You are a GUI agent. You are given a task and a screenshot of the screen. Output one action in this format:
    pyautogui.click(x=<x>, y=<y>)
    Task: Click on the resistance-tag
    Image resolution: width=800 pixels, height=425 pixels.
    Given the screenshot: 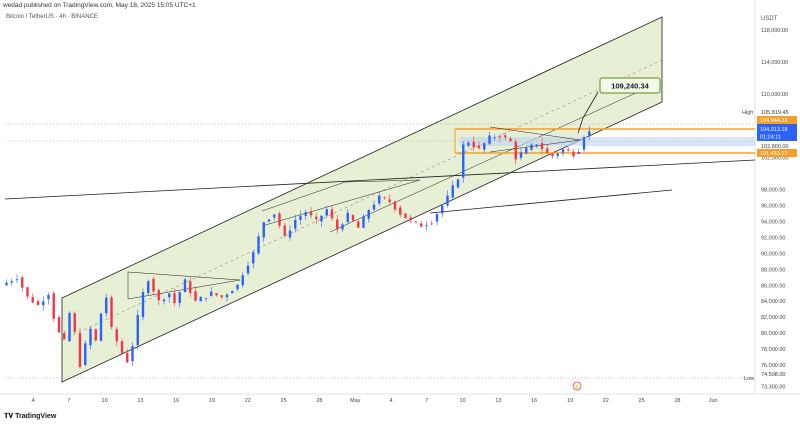 What is the action you would take?
    pyautogui.click(x=777, y=120)
    